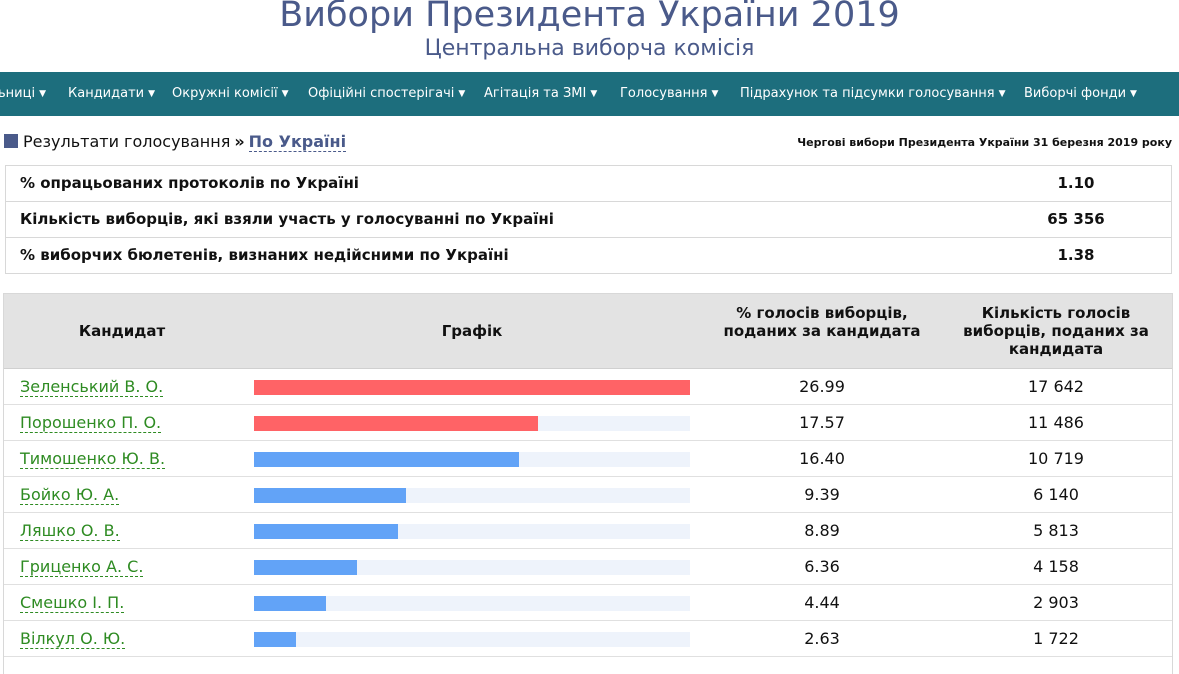 Image resolution: width=1179 pixels, height=674 pixels. Describe the element at coordinates (822, 422) in the screenshot. I see `vote-percent: 17.57` at that location.